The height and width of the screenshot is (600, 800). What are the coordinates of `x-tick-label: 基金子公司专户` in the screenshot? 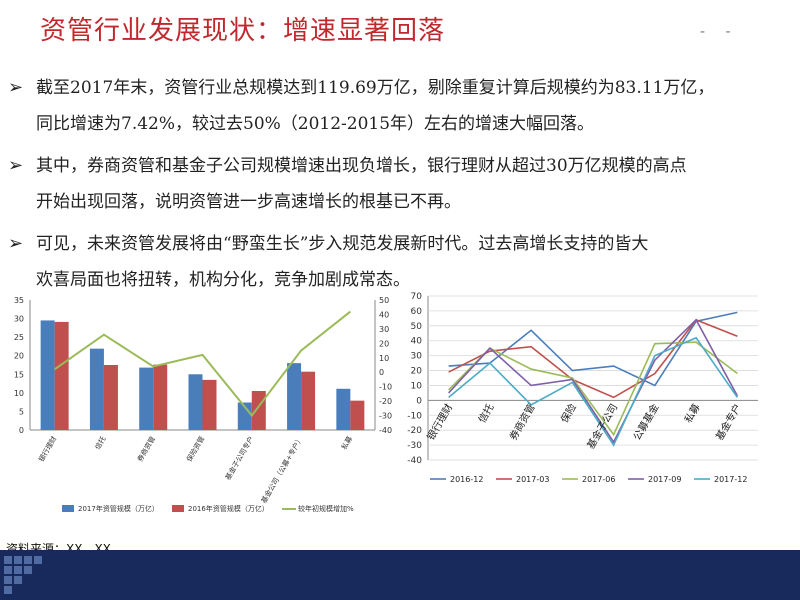 It's located at (239, 458).